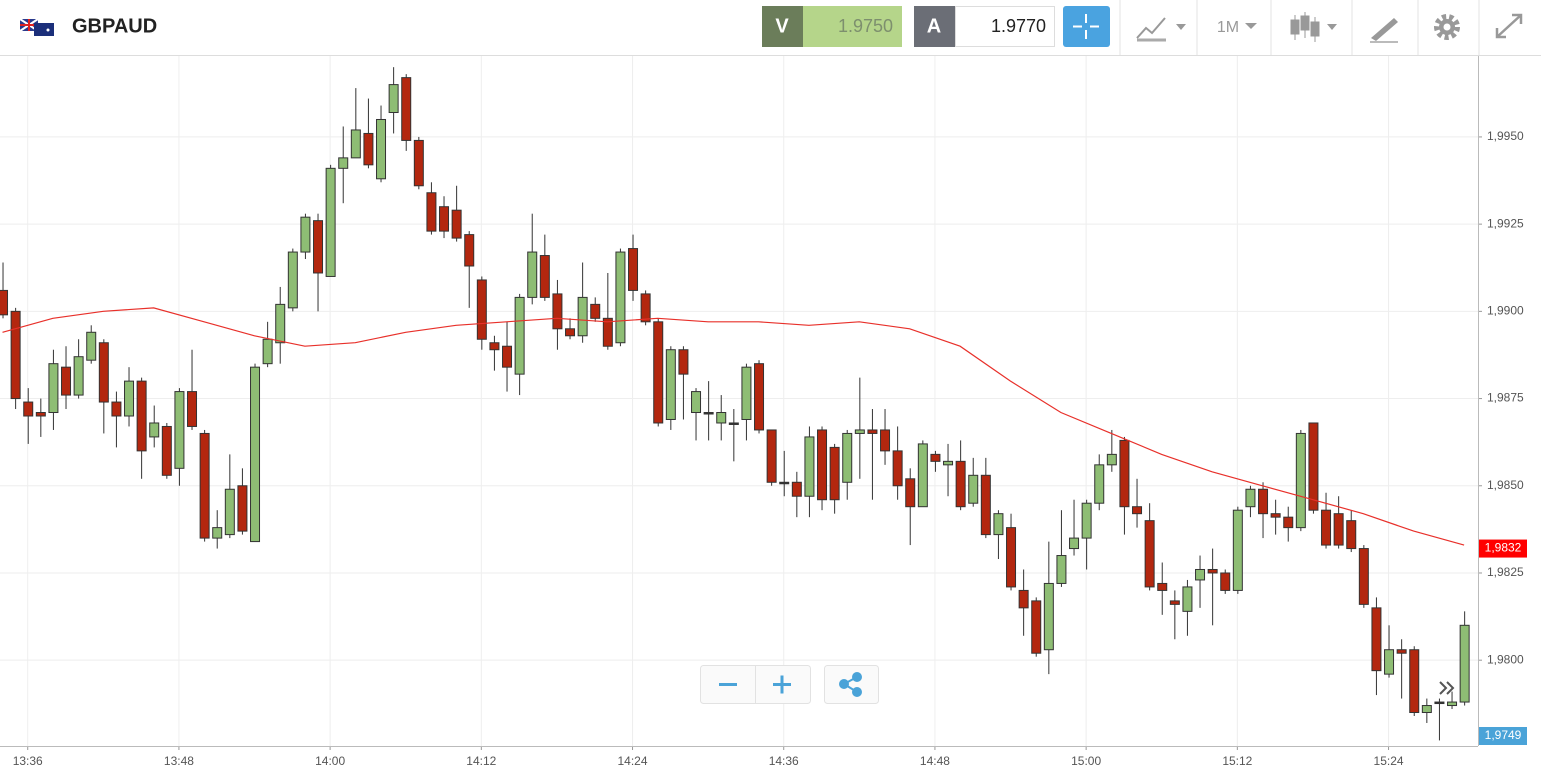 The height and width of the screenshot is (779, 1541). I want to click on crosshair-button, so click(1086, 26).